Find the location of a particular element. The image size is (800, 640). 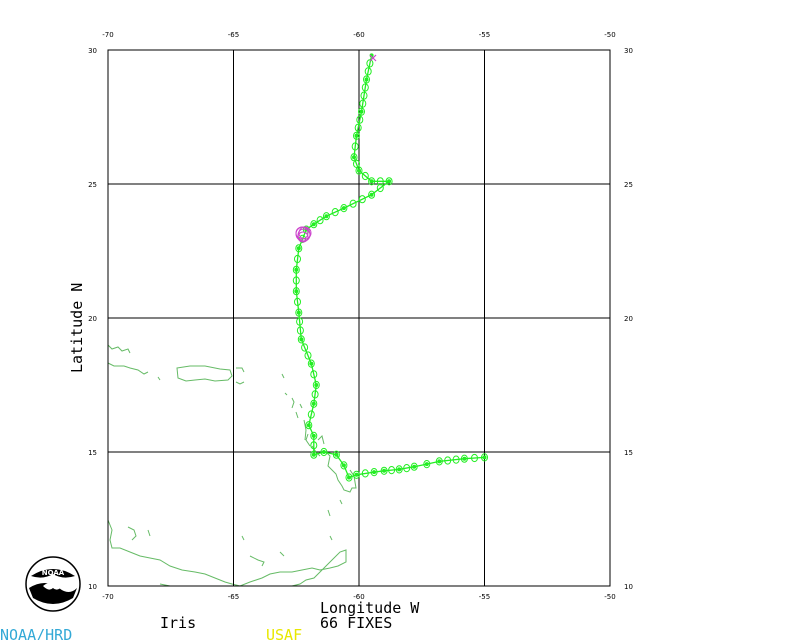

y-axis-title: Latitude N is located at coordinates (77, 328).